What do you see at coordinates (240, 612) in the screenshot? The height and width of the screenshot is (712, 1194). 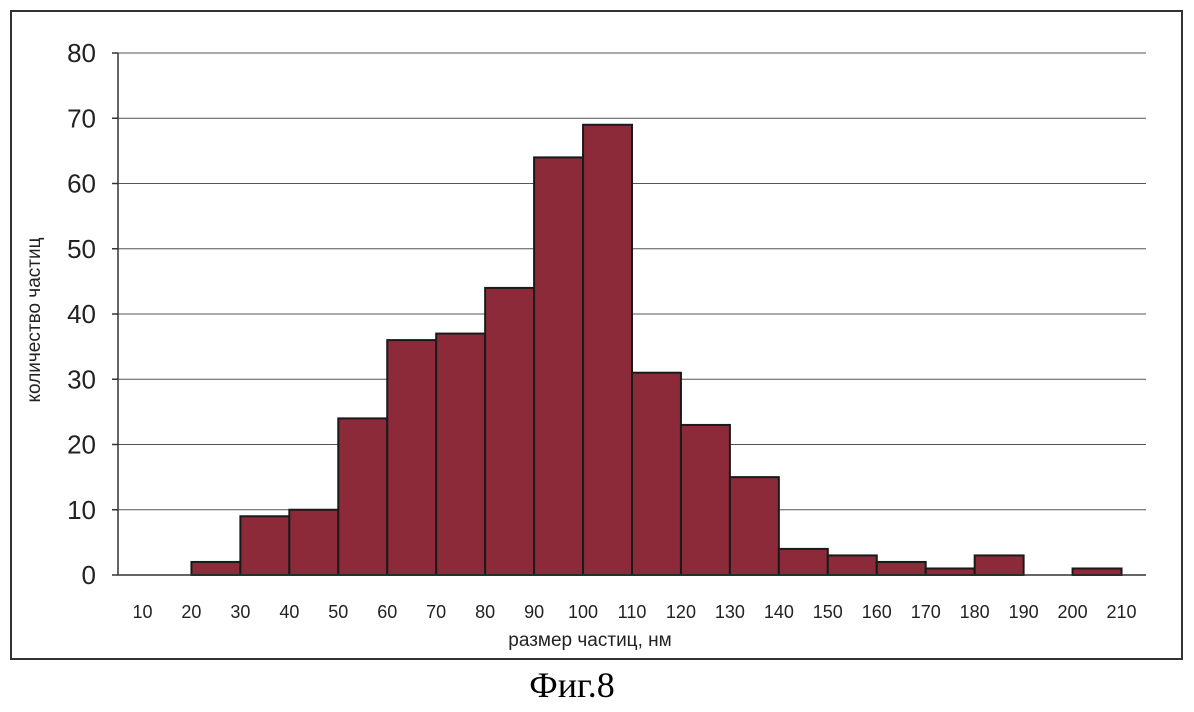 I see `x-tick-label: 30` at bounding box center [240, 612].